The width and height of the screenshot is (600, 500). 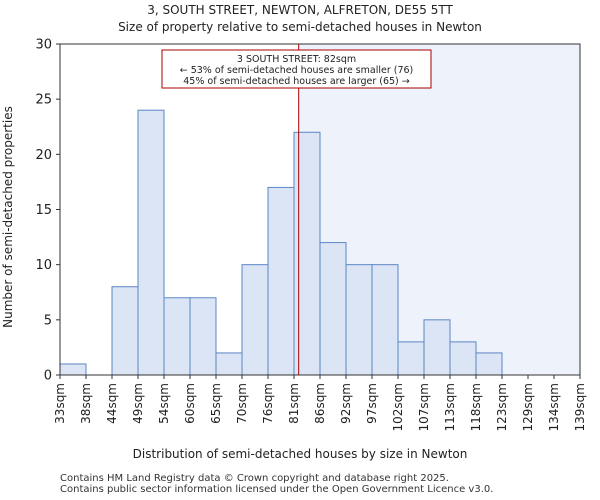 I want to click on x-tick-label: 92sqm, so click(x=346, y=403).